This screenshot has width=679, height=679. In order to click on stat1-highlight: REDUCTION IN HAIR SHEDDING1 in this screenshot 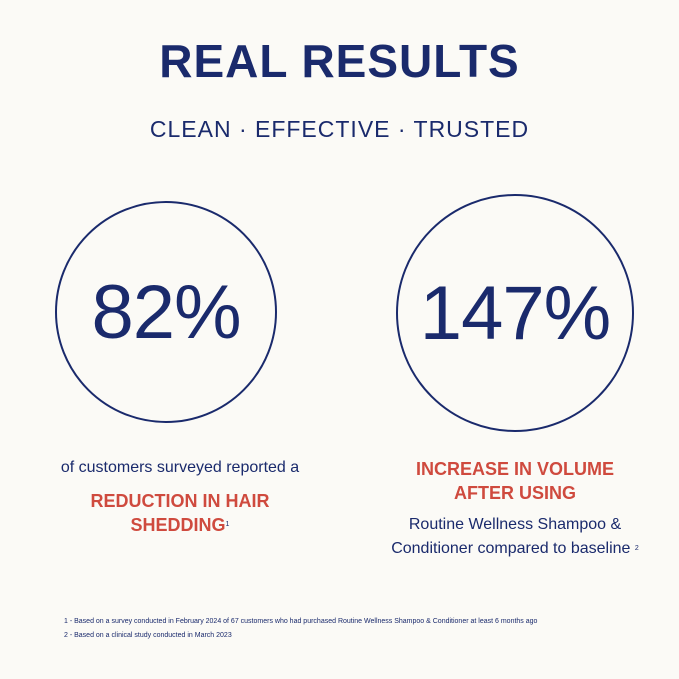, I will do `click(180, 513)`.